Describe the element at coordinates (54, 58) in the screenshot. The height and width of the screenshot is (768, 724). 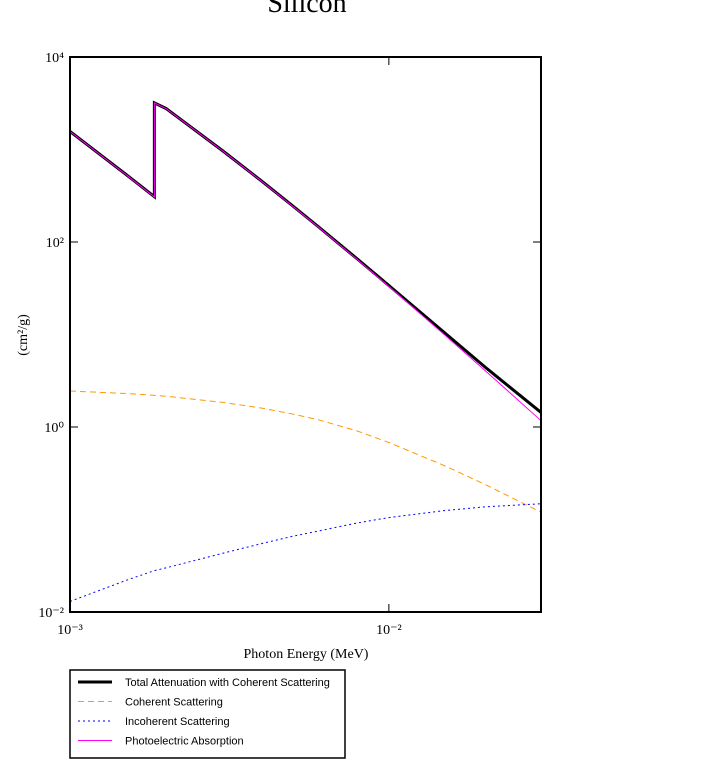
I see `y-tick-label: 10⁴` at that location.